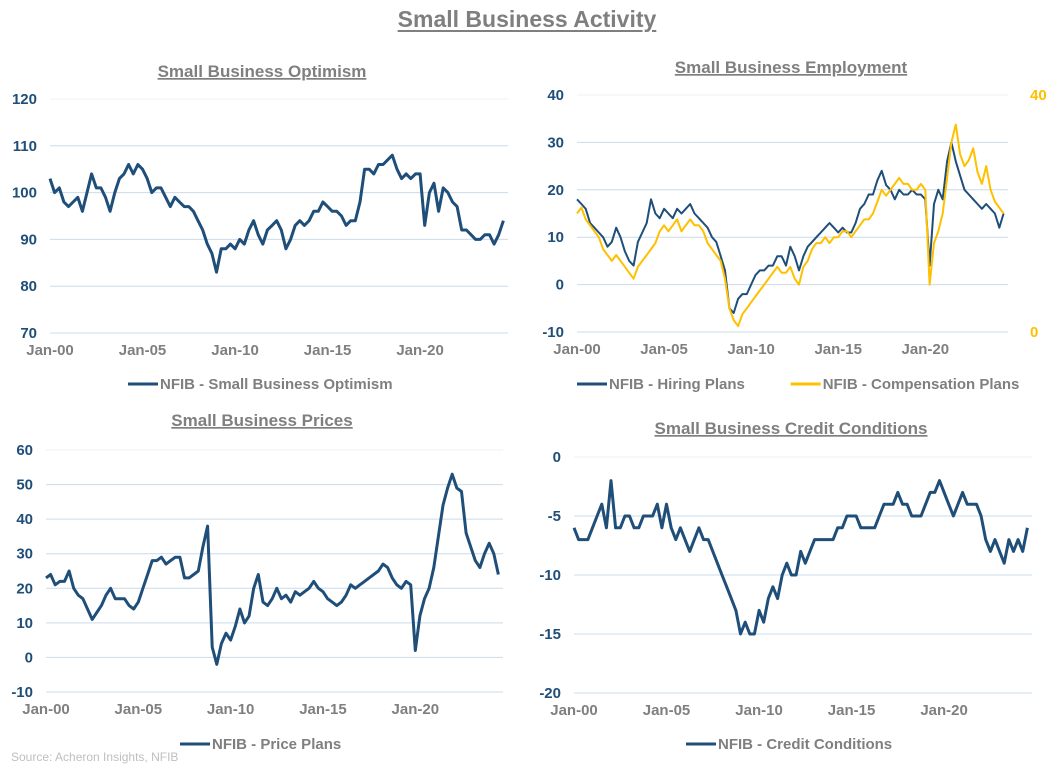 The image size is (1054, 768). I want to click on legend-label: NFIB - Credit Conditions, so click(805, 744).